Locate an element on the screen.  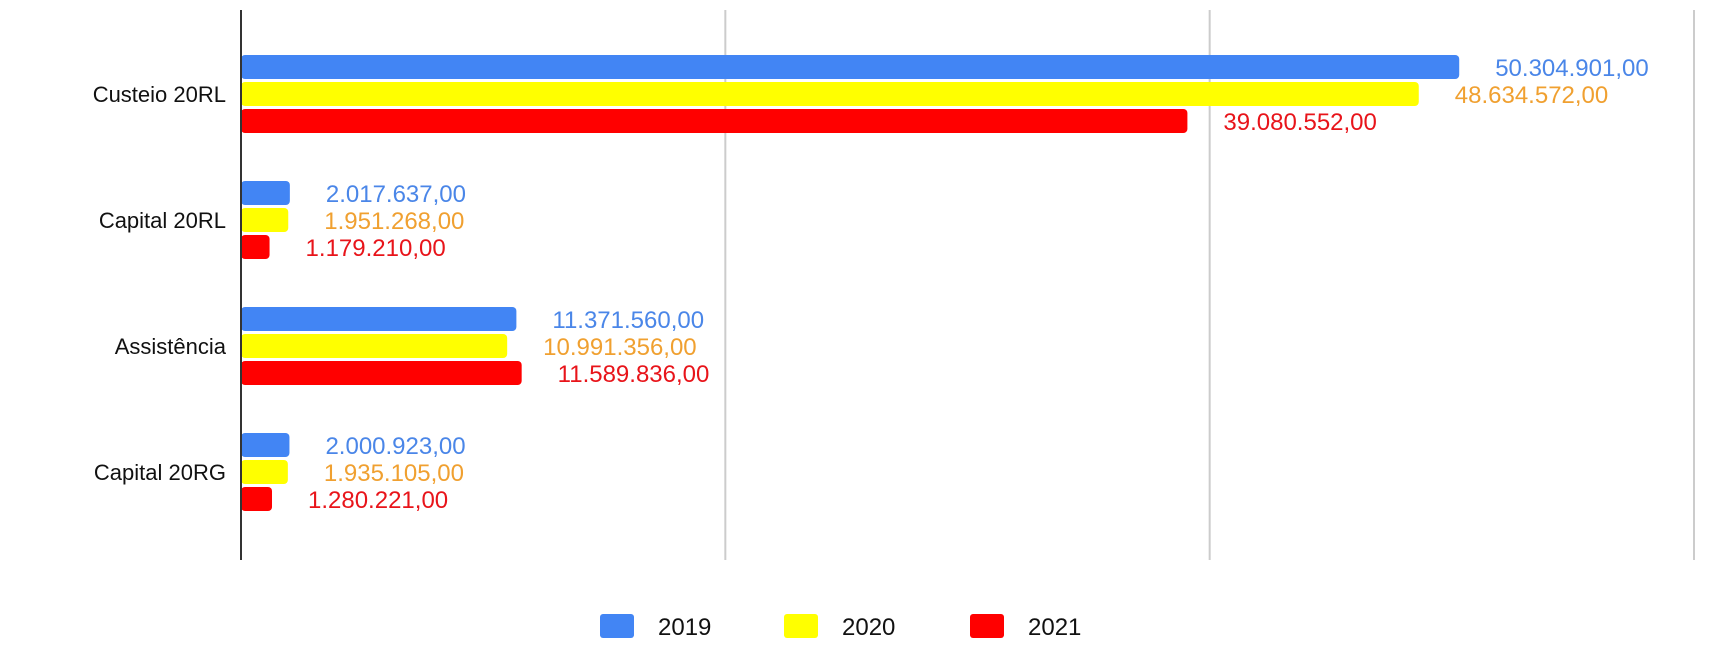
data-label: 11.371.560,00 is located at coordinates (628, 320).